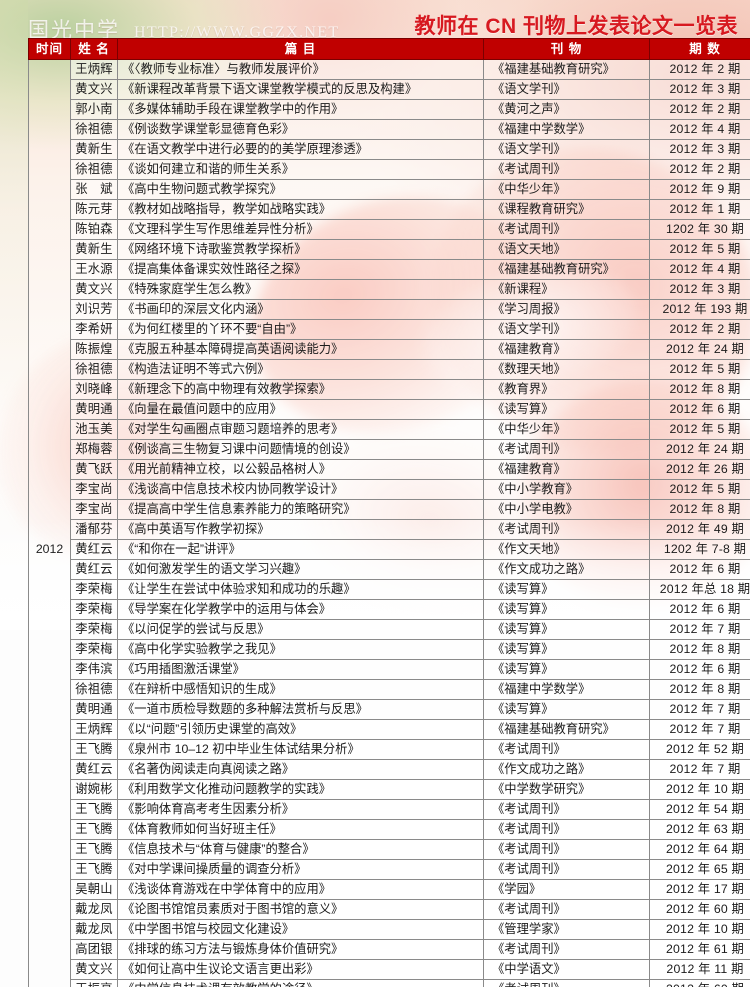 The image size is (750, 987). I want to click on cell-paper-title: 《名著伪阅读走向真阅读之路》, so click(300, 769).